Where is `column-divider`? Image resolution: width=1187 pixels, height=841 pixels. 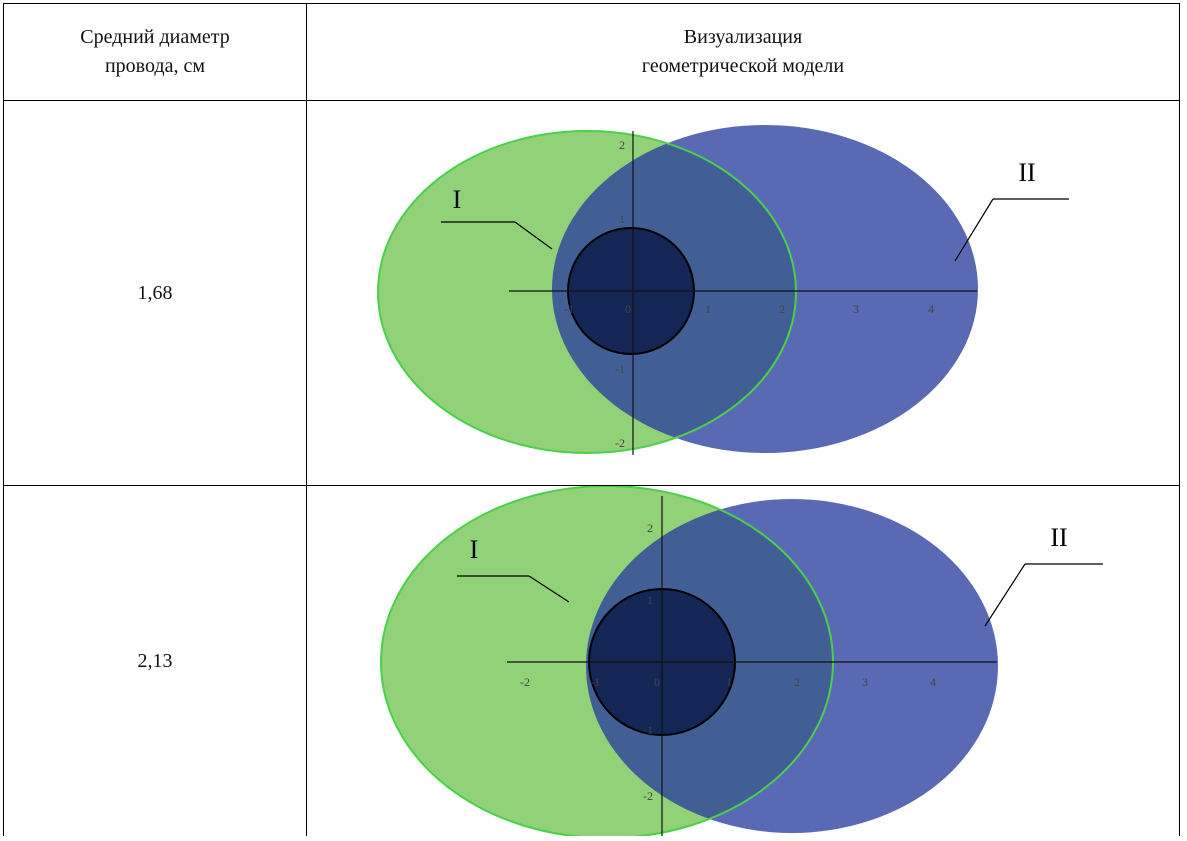 column-divider is located at coordinates (306, 419).